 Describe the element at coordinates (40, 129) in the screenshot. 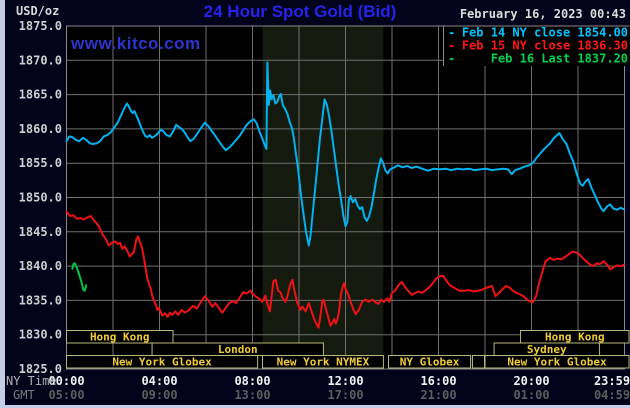

I see `y-axis-tick-label: 1860.0` at that location.